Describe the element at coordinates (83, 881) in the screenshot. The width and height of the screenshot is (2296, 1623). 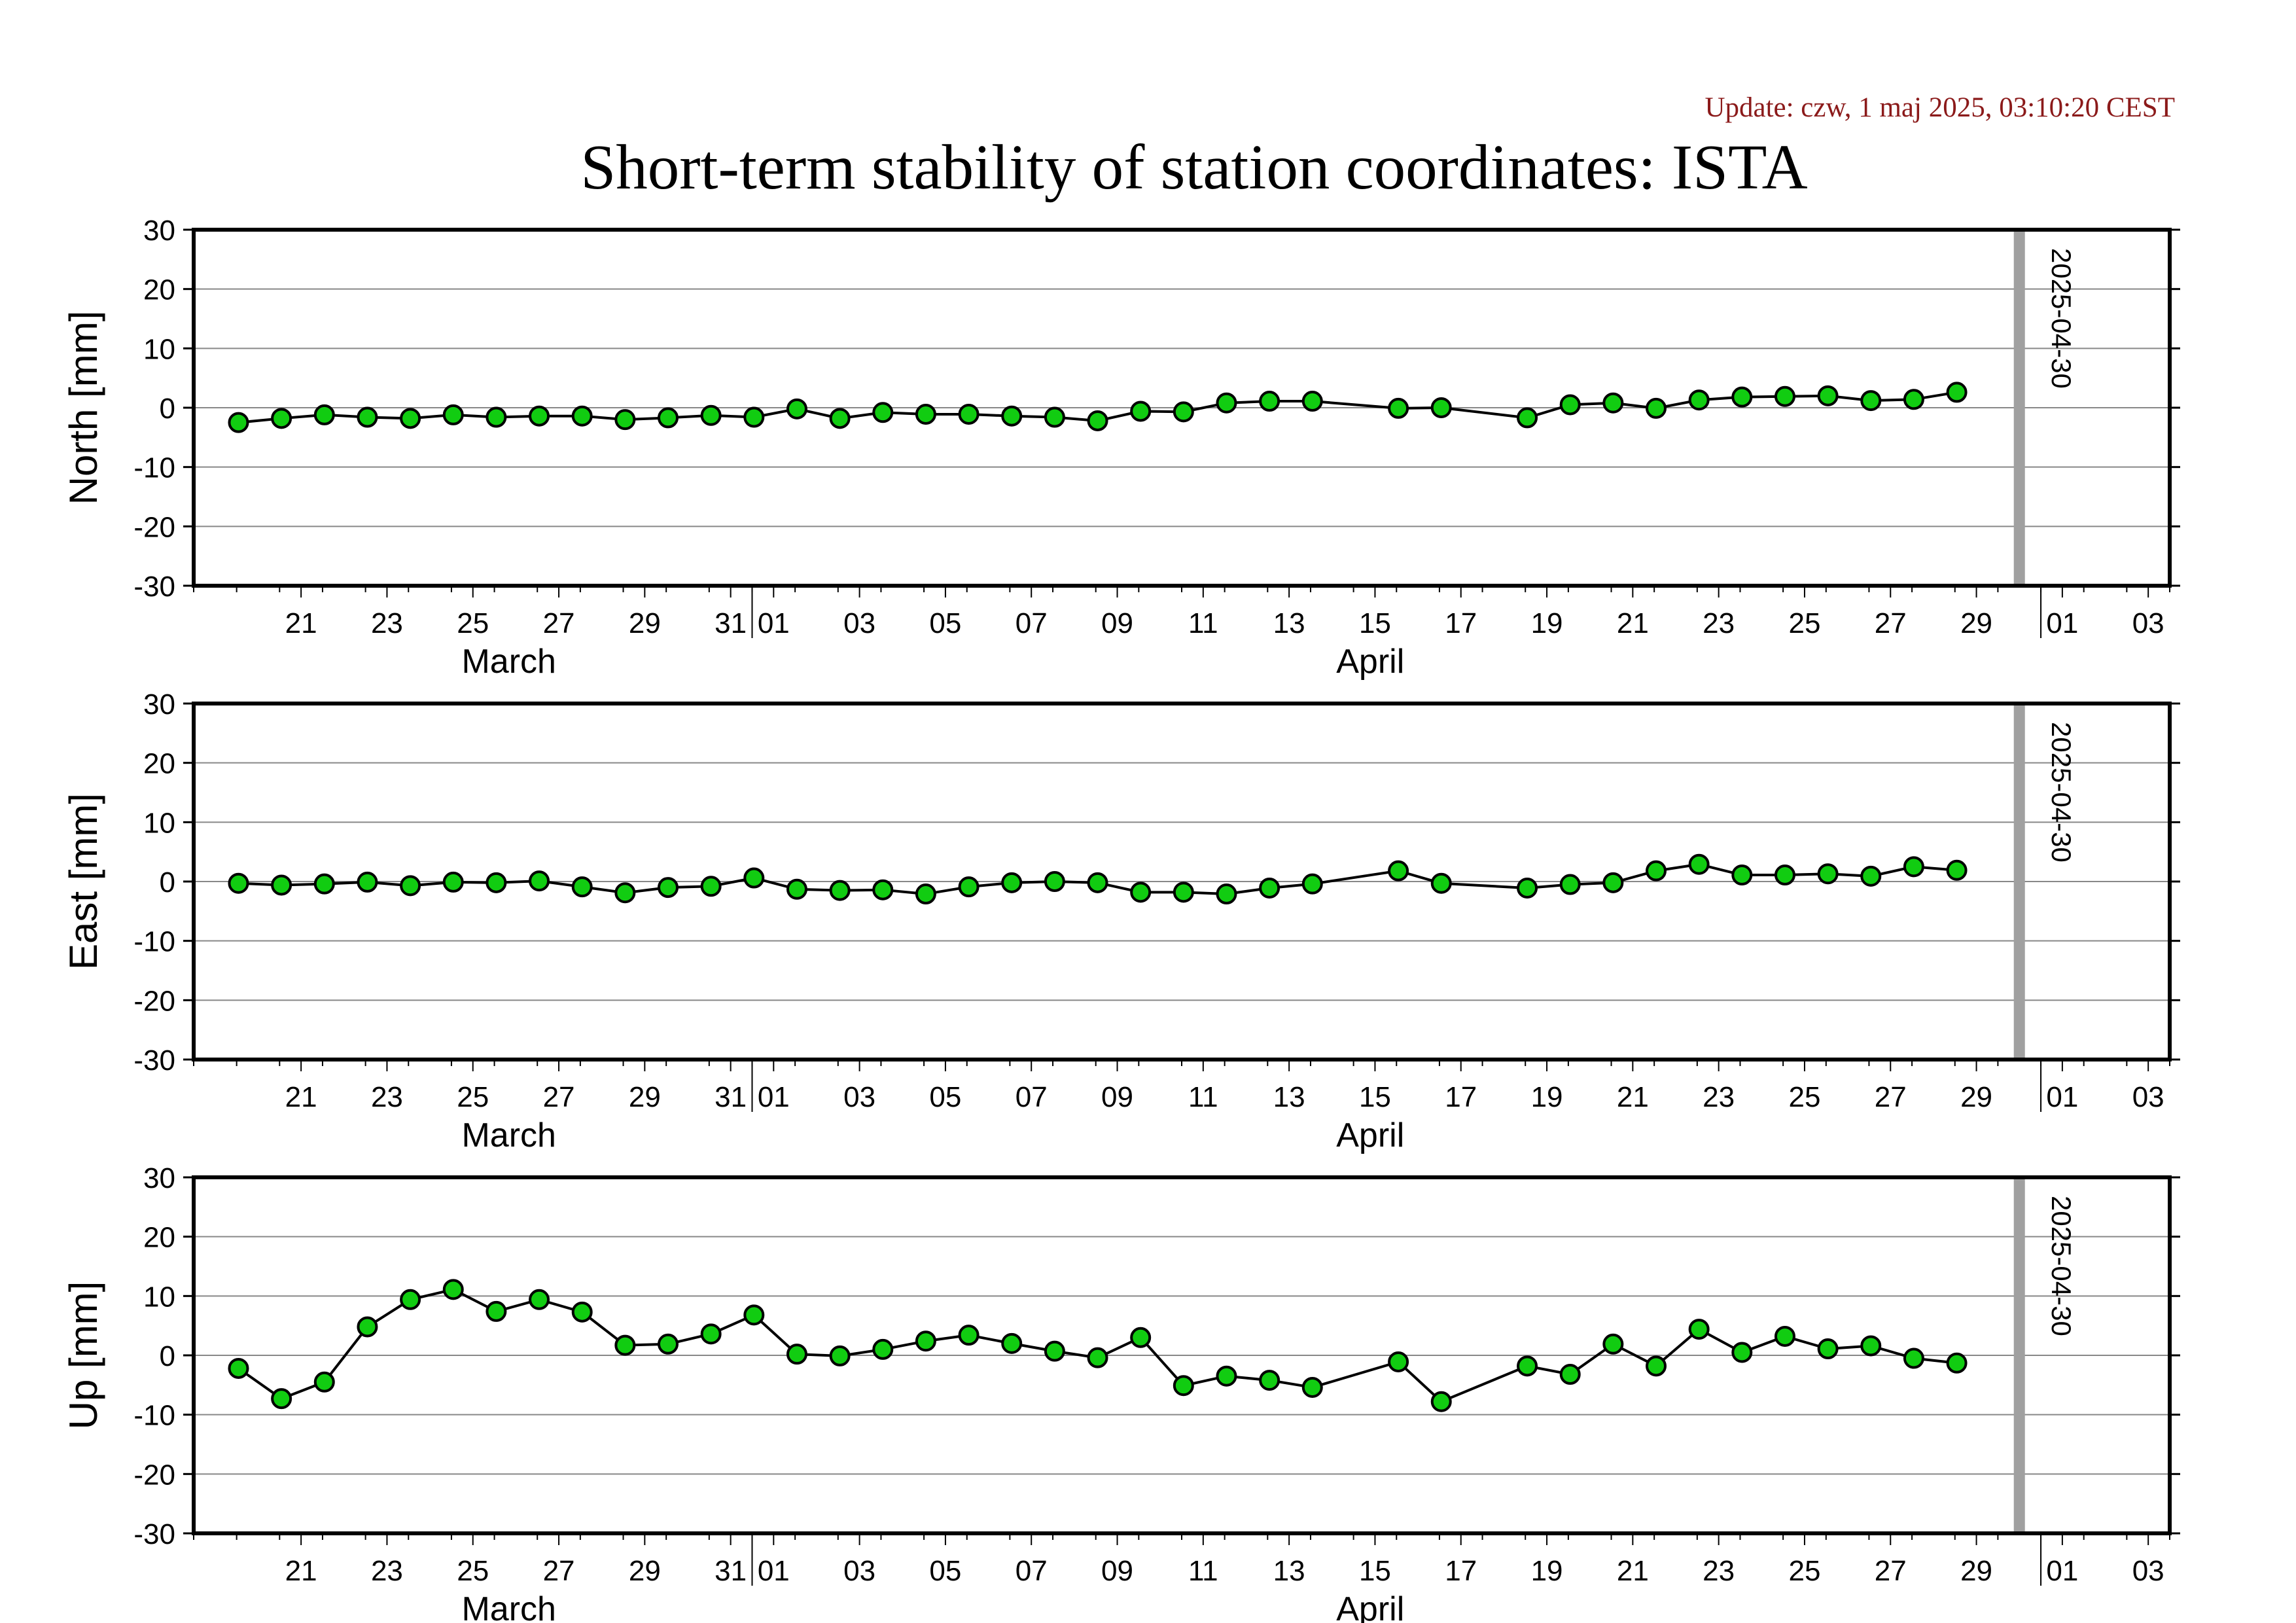
I see `y-axis-label: East [mm]` at that location.